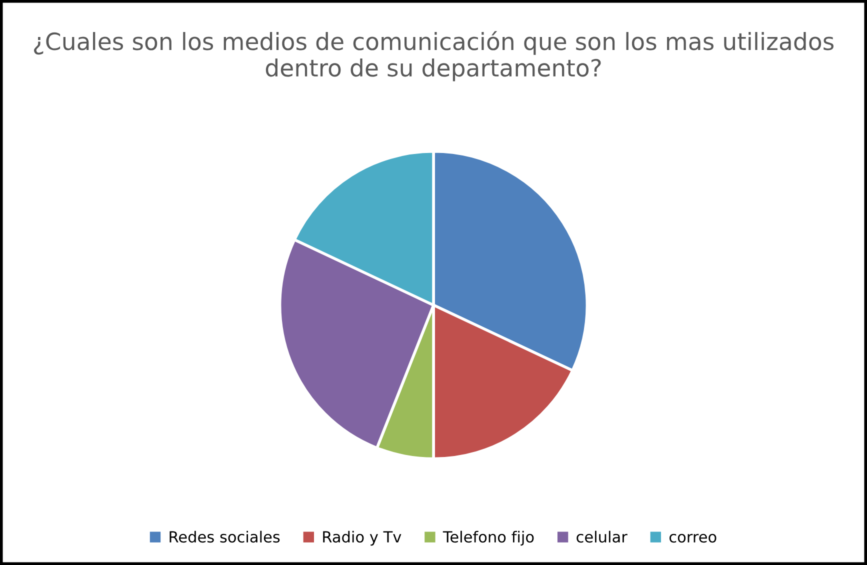  What do you see at coordinates (488, 538) in the screenshot?
I see `legend-label: Telefono fijo` at bounding box center [488, 538].